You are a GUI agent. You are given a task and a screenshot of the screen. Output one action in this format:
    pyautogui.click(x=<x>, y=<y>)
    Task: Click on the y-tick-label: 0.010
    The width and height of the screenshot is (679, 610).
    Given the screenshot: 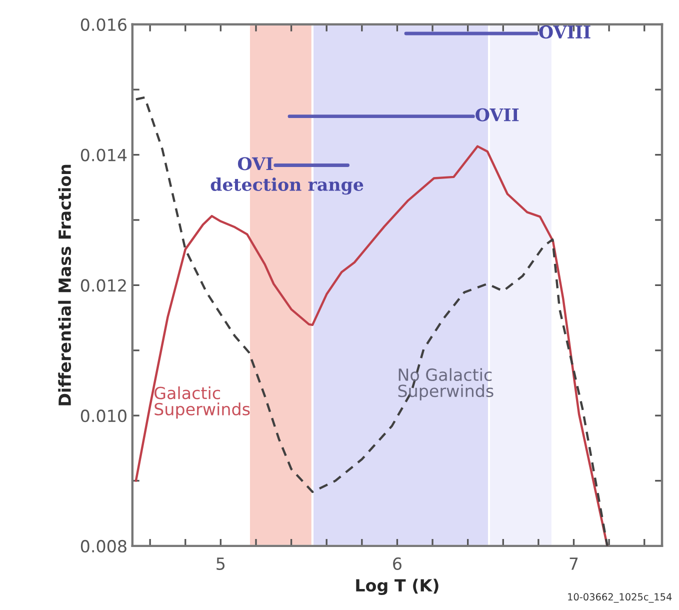 What is the action you would take?
    pyautogui.click(x=103, y=416)
    